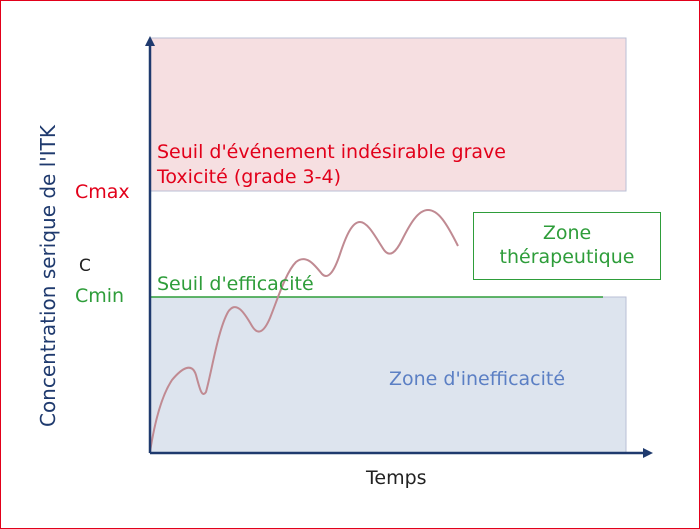  I want to click on therapeutic-zone-line1: Zone, so click(567, 233).